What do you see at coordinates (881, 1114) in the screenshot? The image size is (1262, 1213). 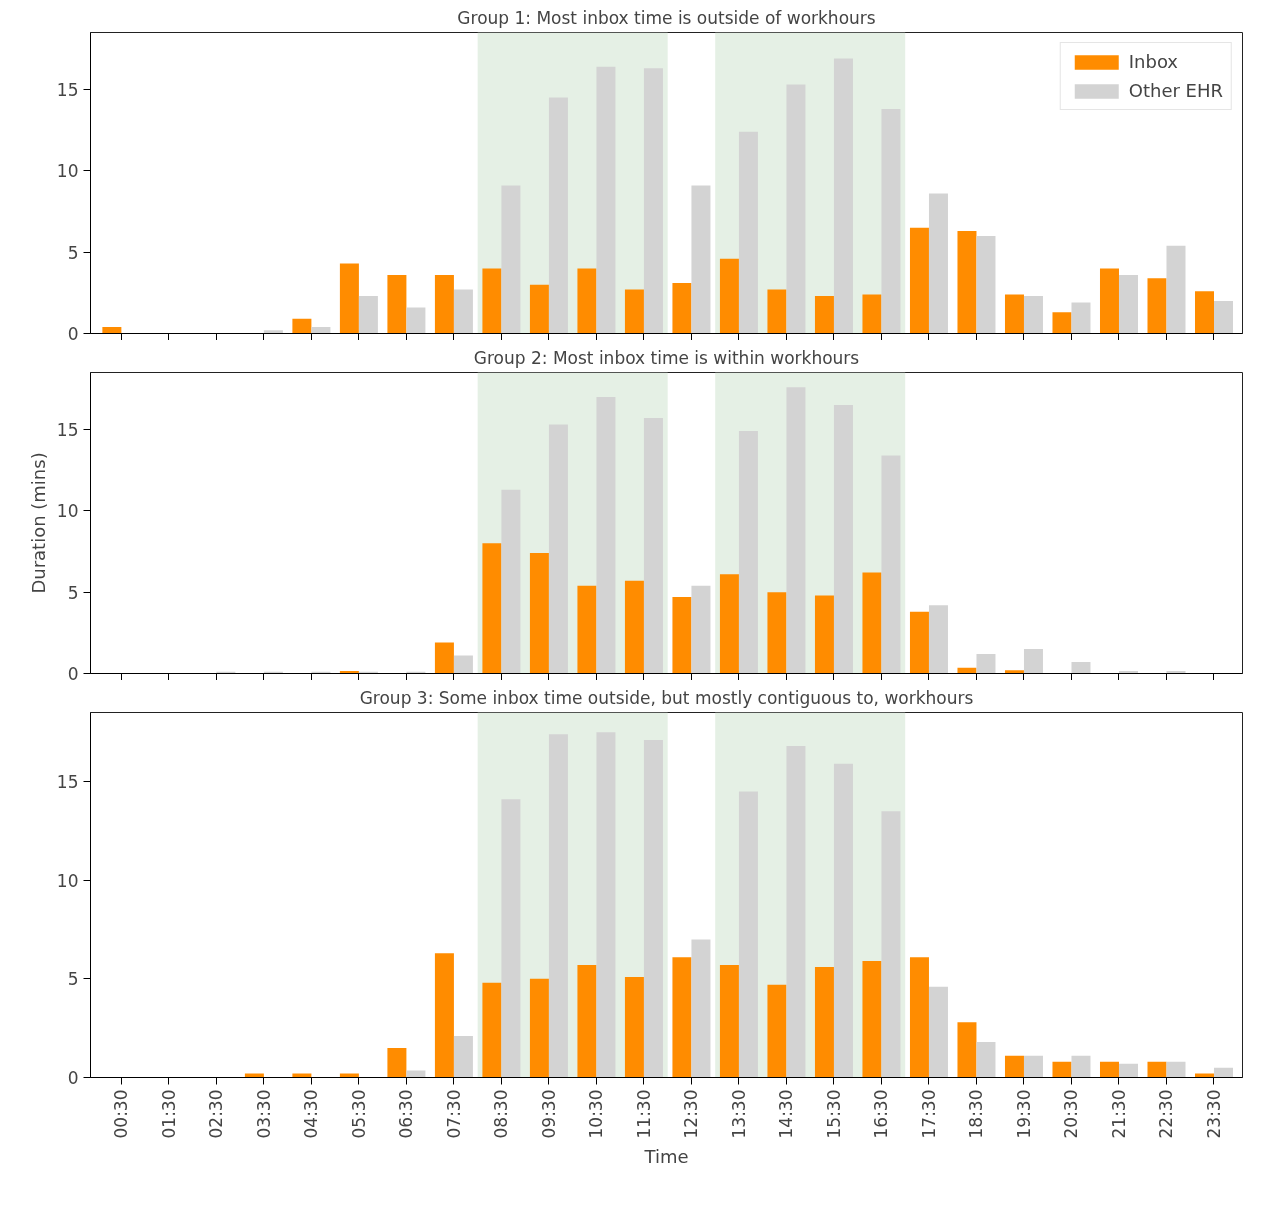 I see `x-tick-label: 16:30` at bounding box center [881, 1114].